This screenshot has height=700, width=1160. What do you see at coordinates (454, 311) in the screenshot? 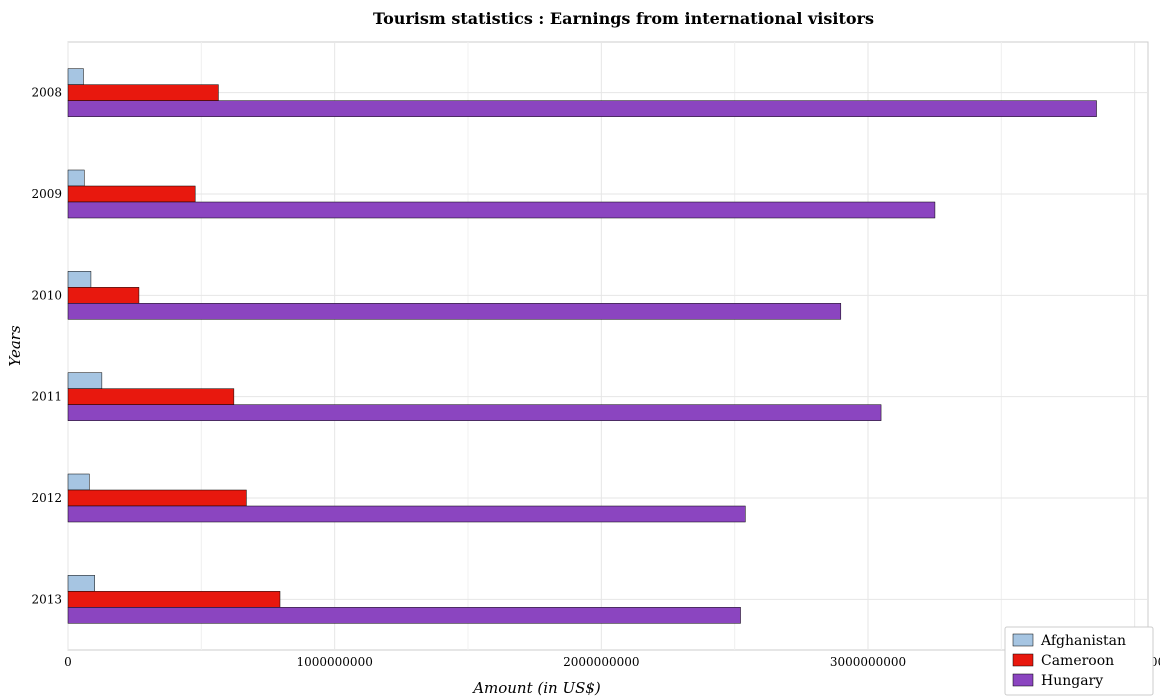
I see `bar-hungary-2010` at bounding box center [454, 311].